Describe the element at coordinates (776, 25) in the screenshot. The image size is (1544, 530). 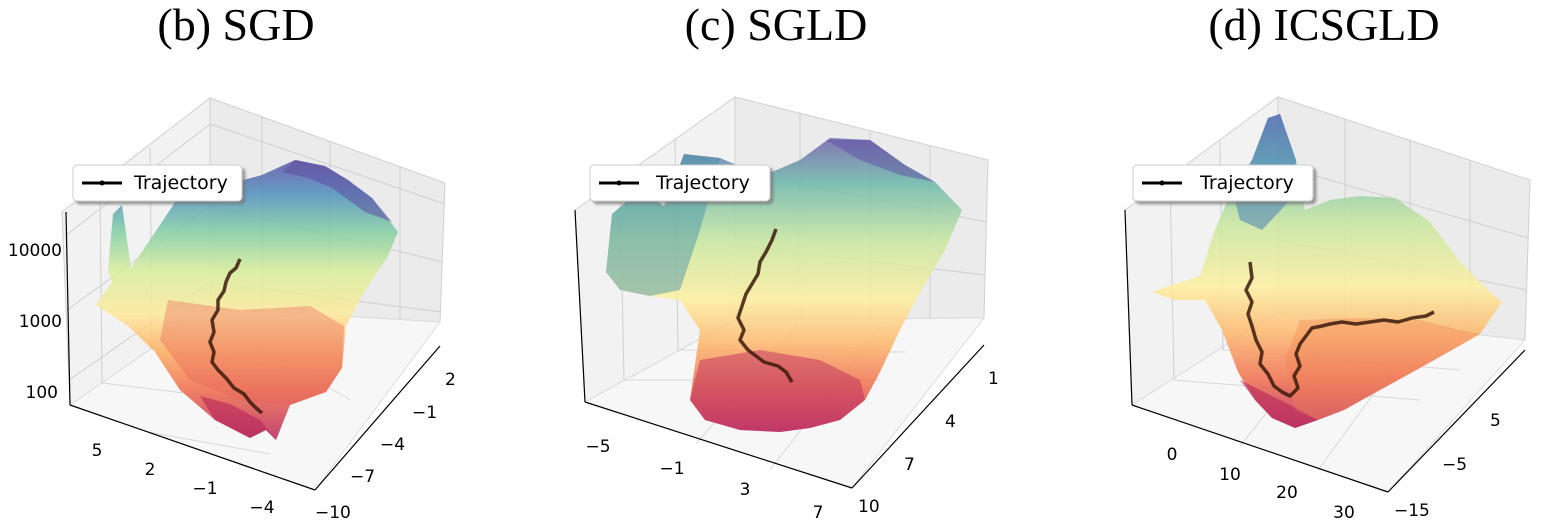
I see `panel-title: (c) SGLD` at that location.